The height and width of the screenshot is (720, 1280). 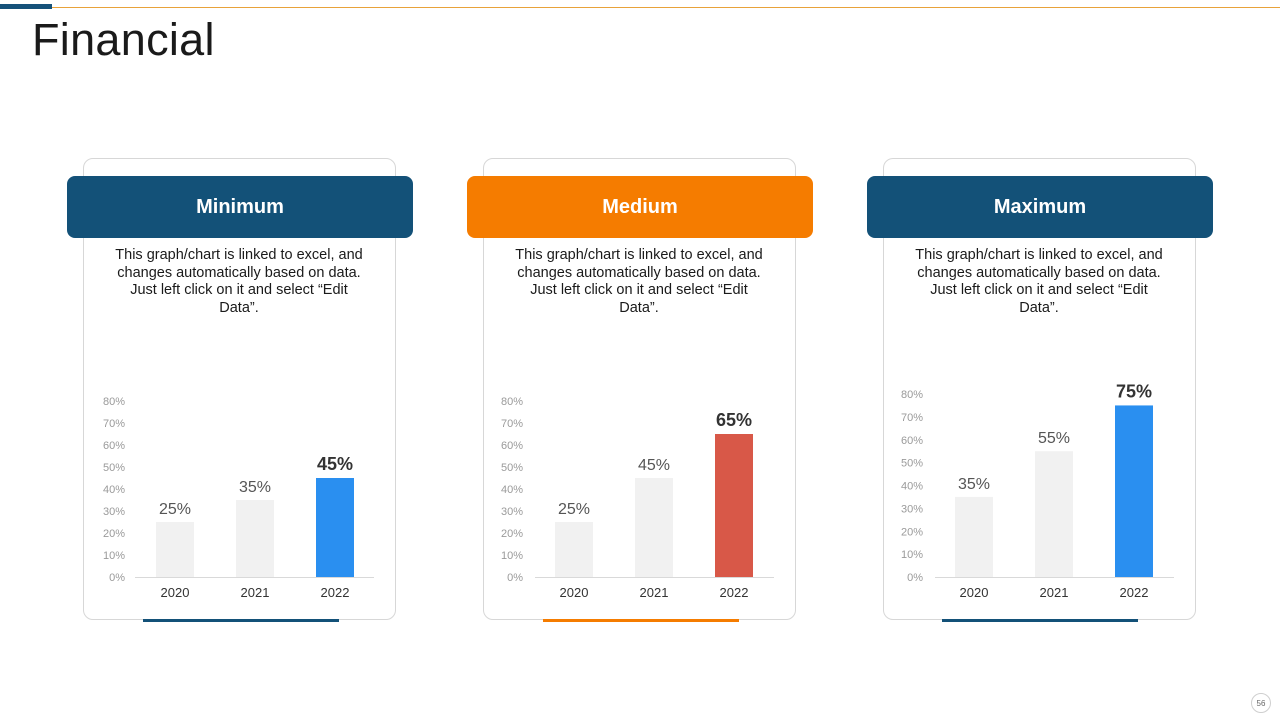 I want to click on data-label-2021: 35%, so click(x=255, y=487).